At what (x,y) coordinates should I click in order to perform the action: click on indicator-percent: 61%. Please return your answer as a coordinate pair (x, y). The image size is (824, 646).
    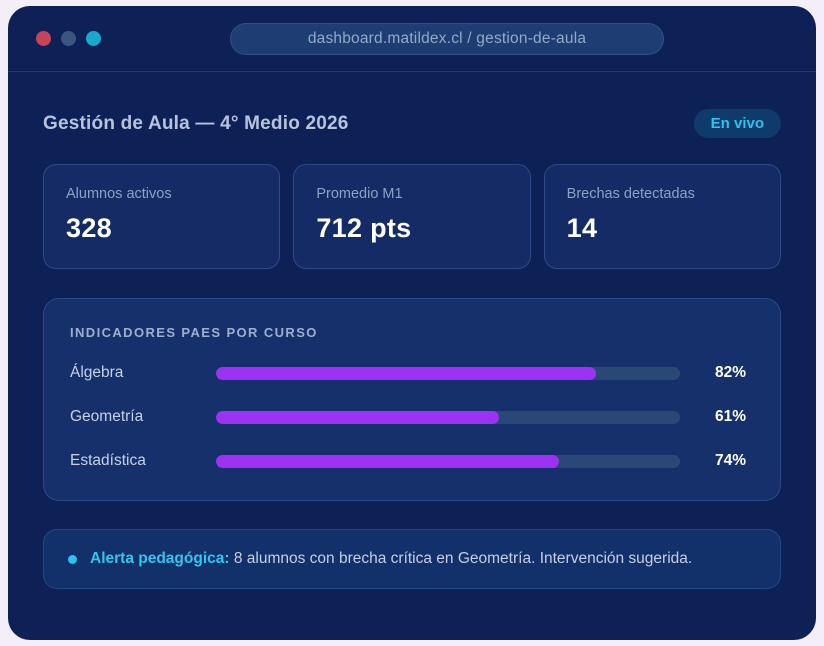
    Looking at the image, I should click on (730, 416).